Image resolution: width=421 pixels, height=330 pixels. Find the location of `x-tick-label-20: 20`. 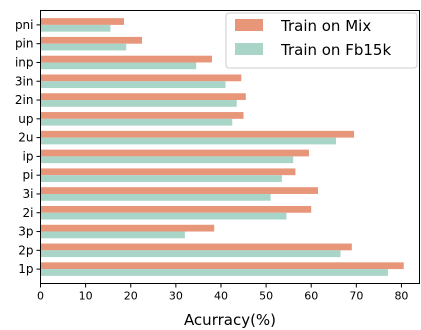

x-tick-label-20: 20 is located at coordinates (131, 296).